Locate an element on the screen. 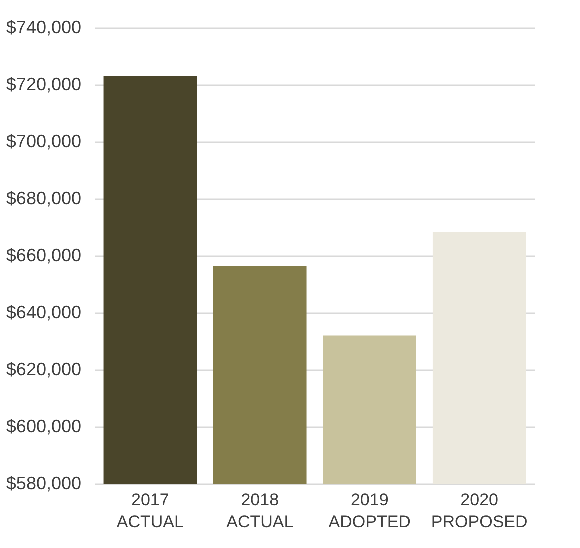 Image resolution: width=580 pixels, height=548 pixels. x-tick-label: 2017 ACTUAL is located at coordinates (150, 511).